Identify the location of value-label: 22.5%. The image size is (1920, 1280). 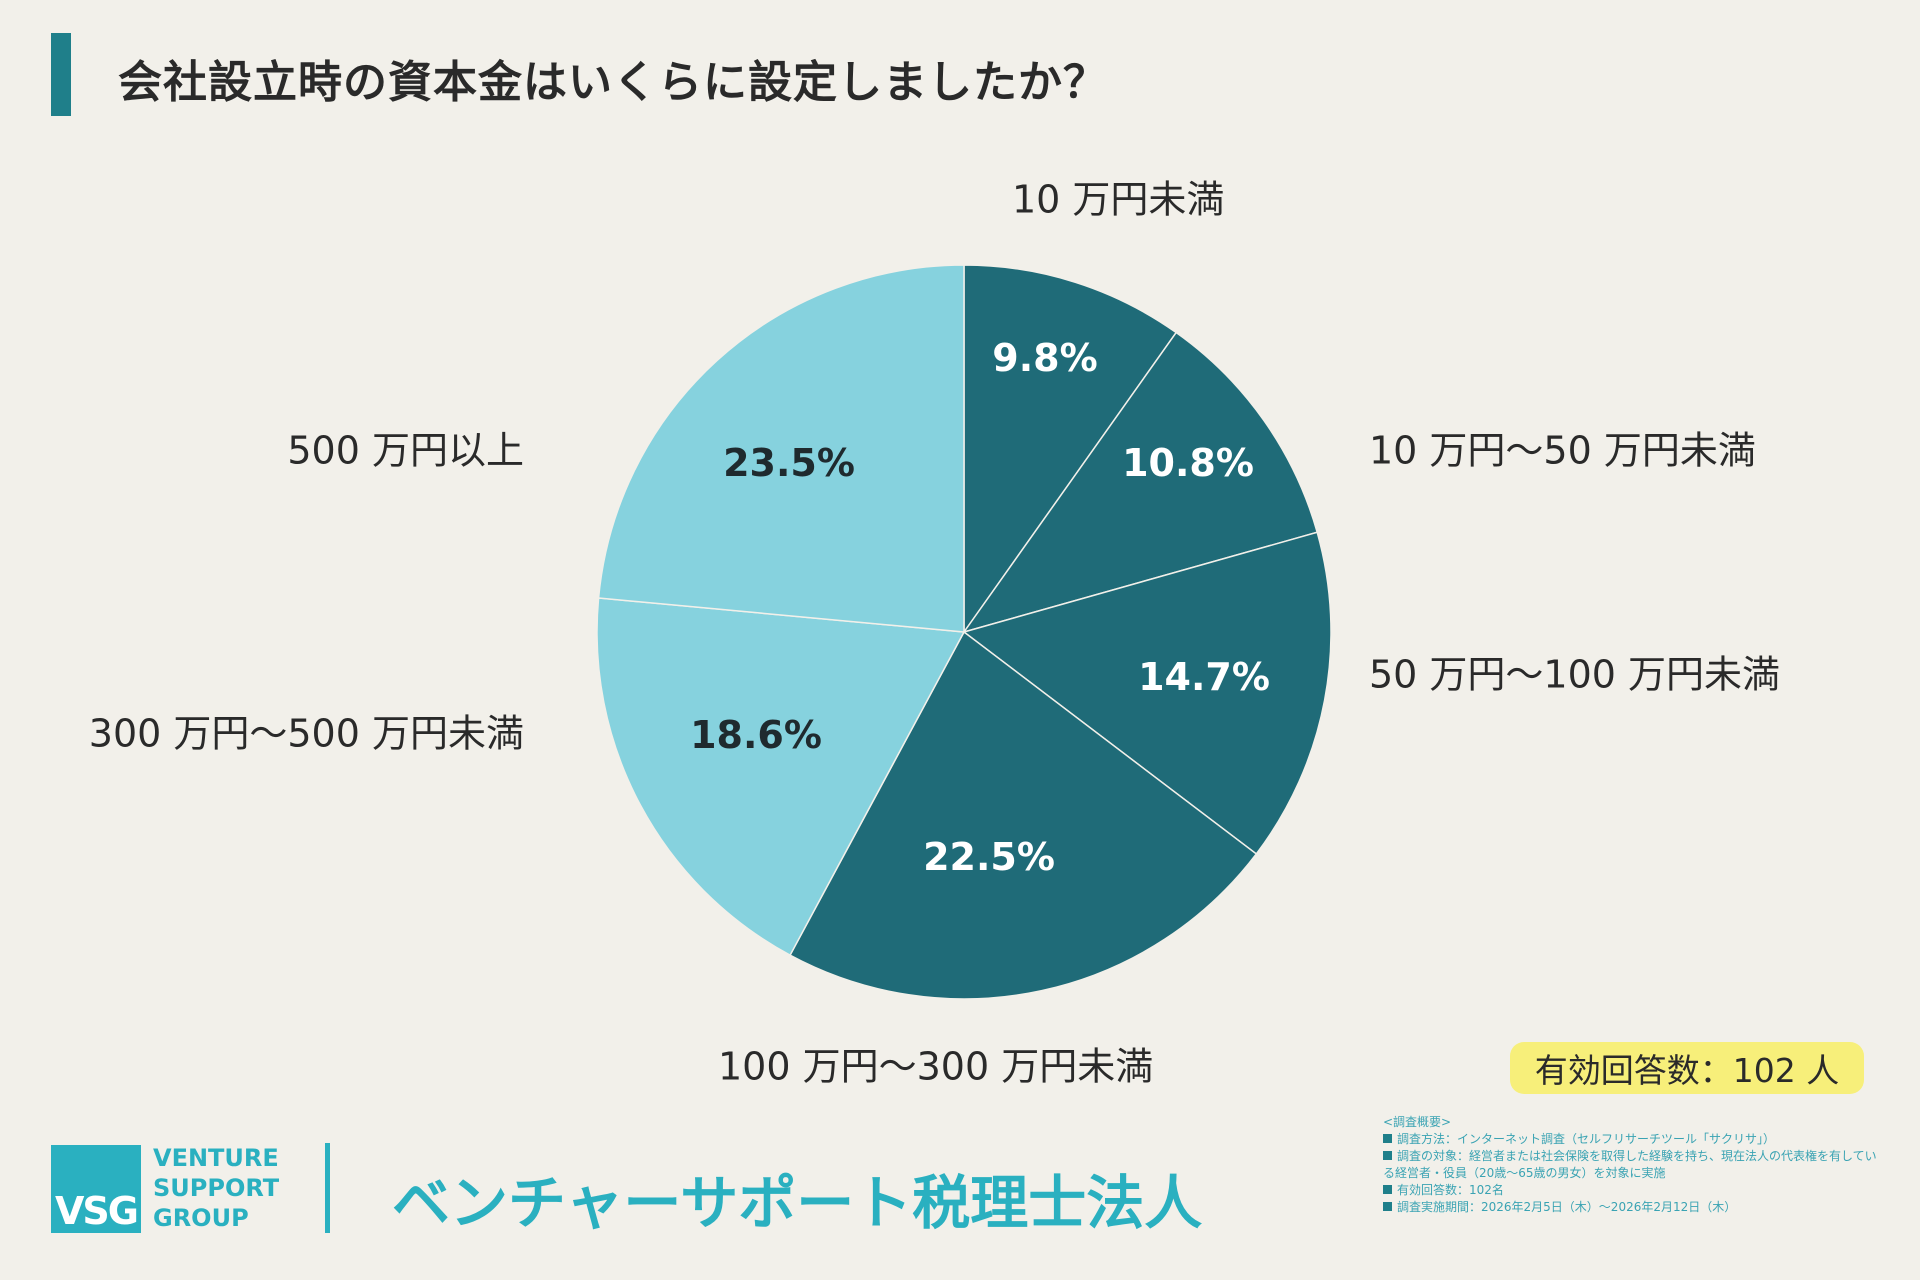
(989, 857).